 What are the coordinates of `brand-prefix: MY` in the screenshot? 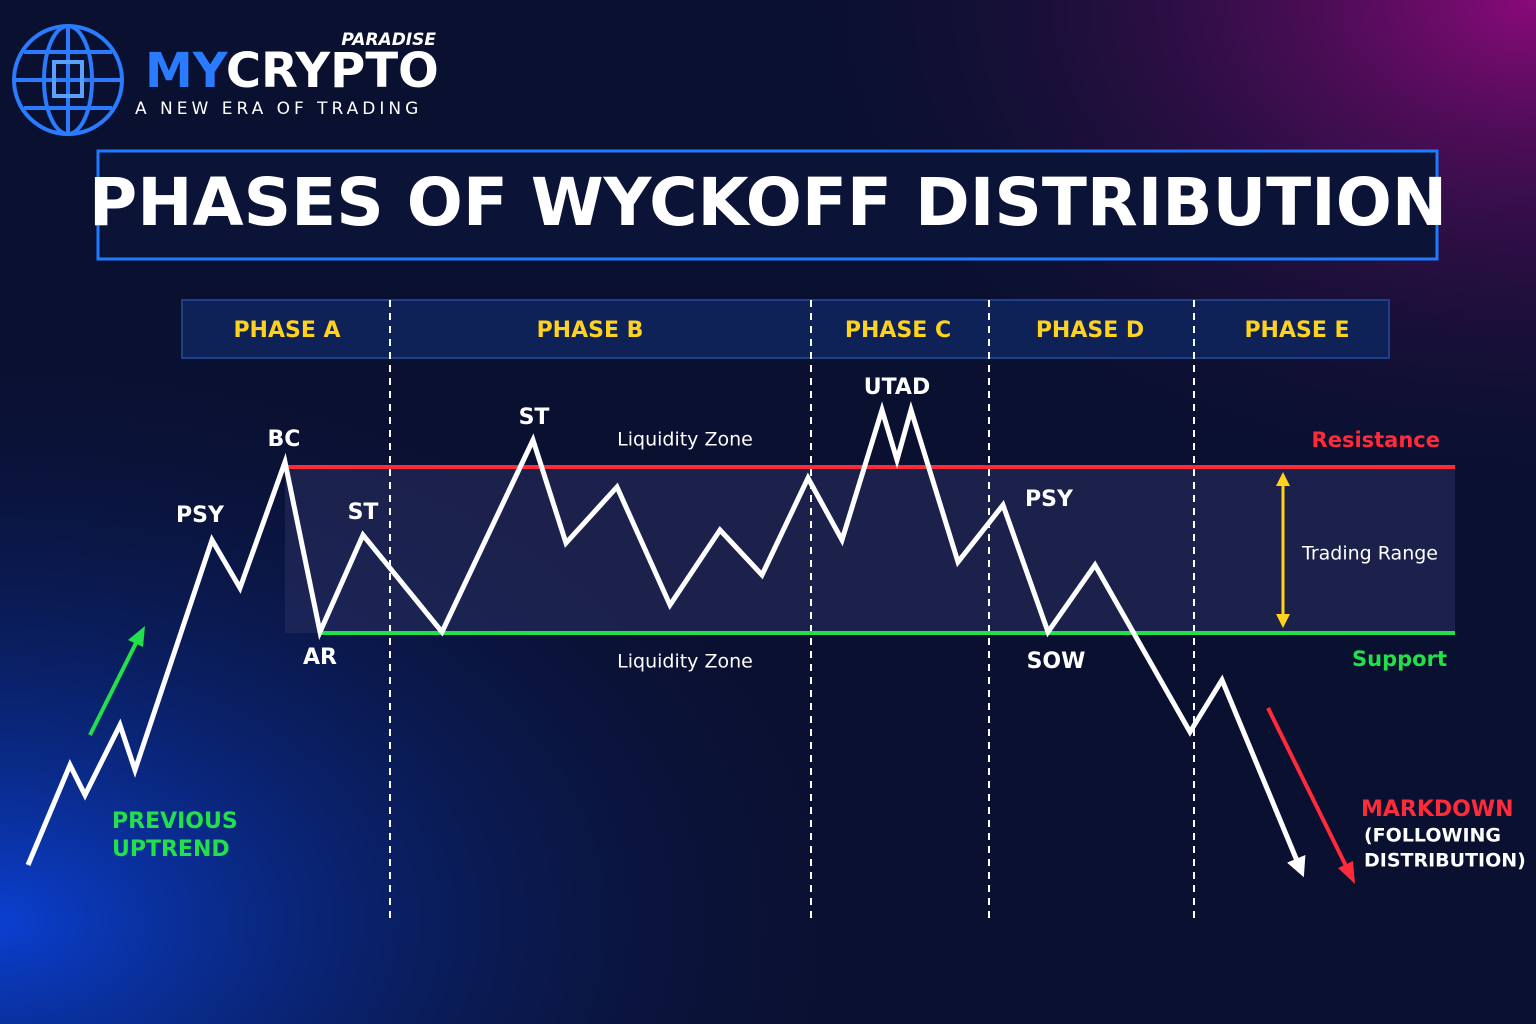 It's located at (187, 71).